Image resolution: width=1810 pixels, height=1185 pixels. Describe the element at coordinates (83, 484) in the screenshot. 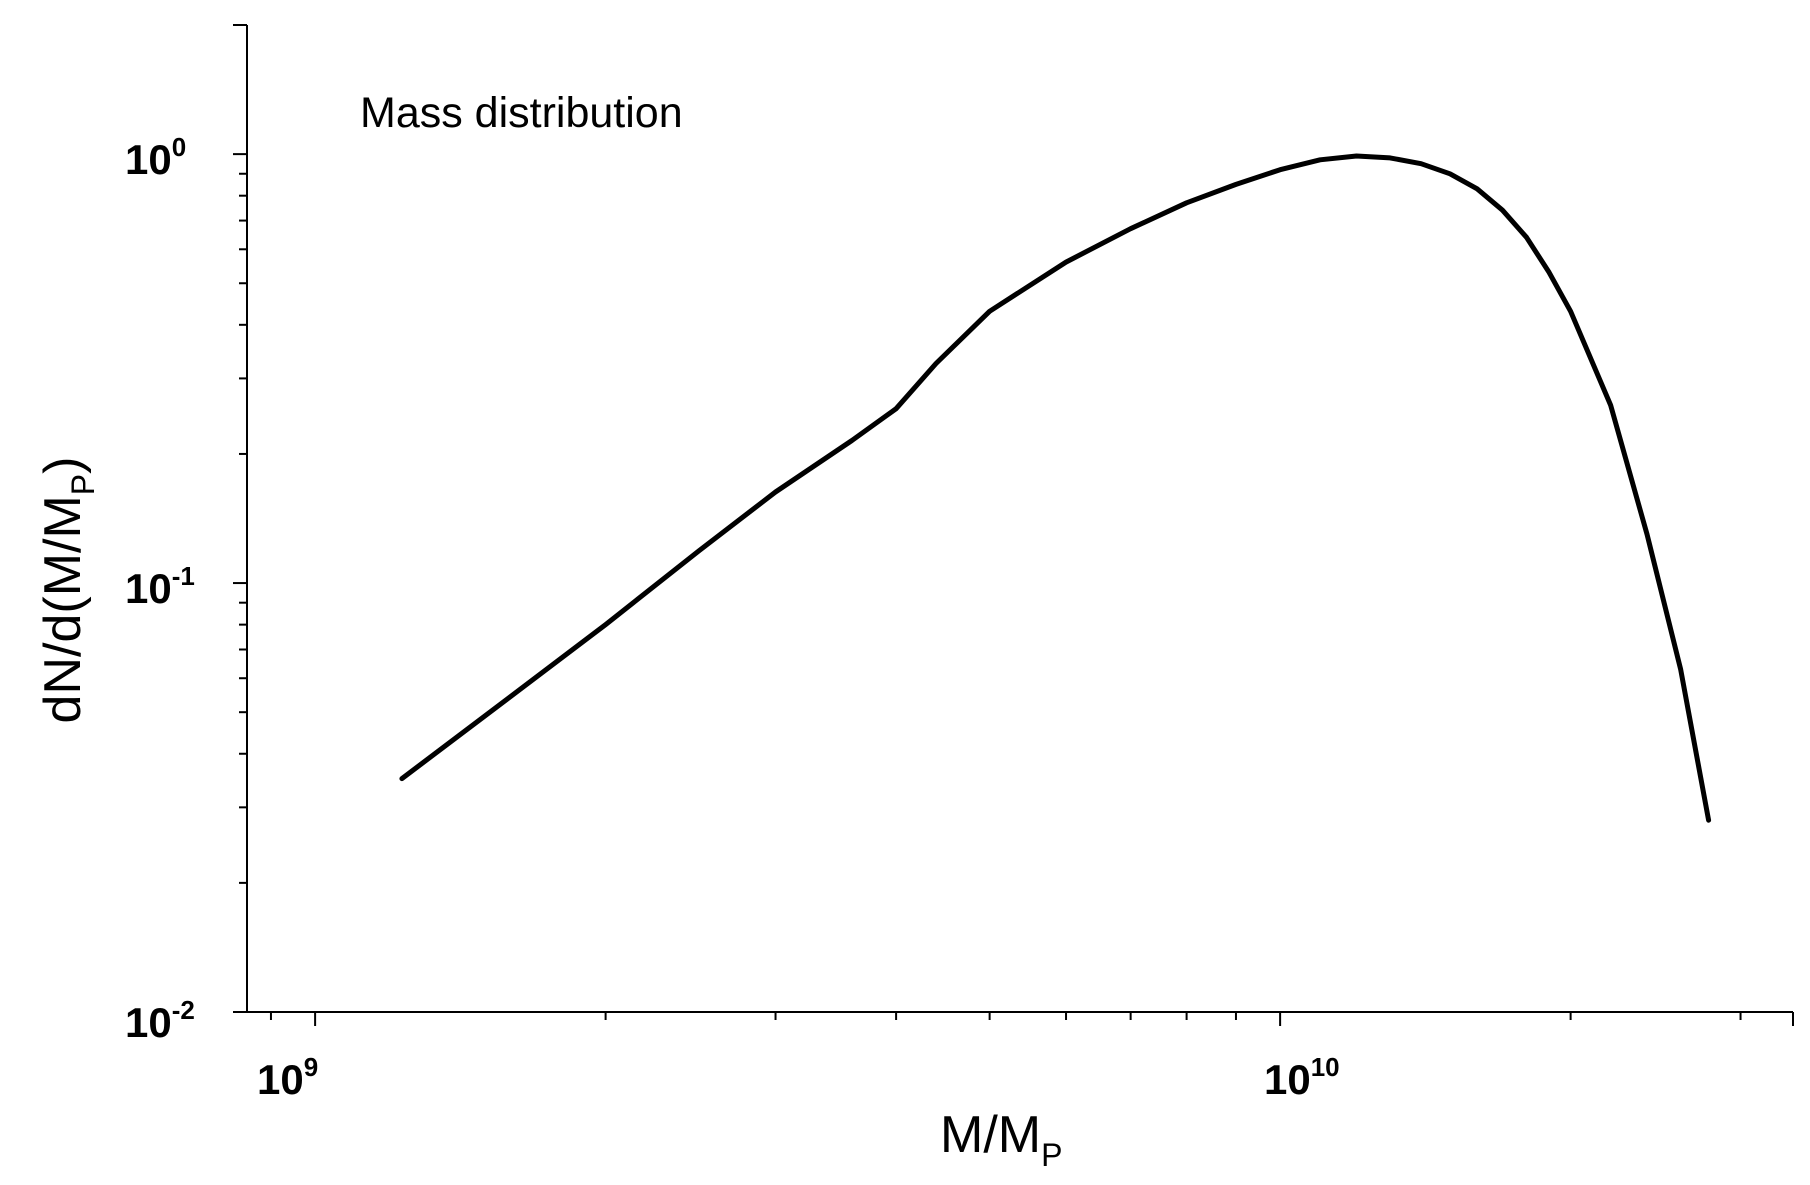

I see `y-axis-title-sub: P` at that location.